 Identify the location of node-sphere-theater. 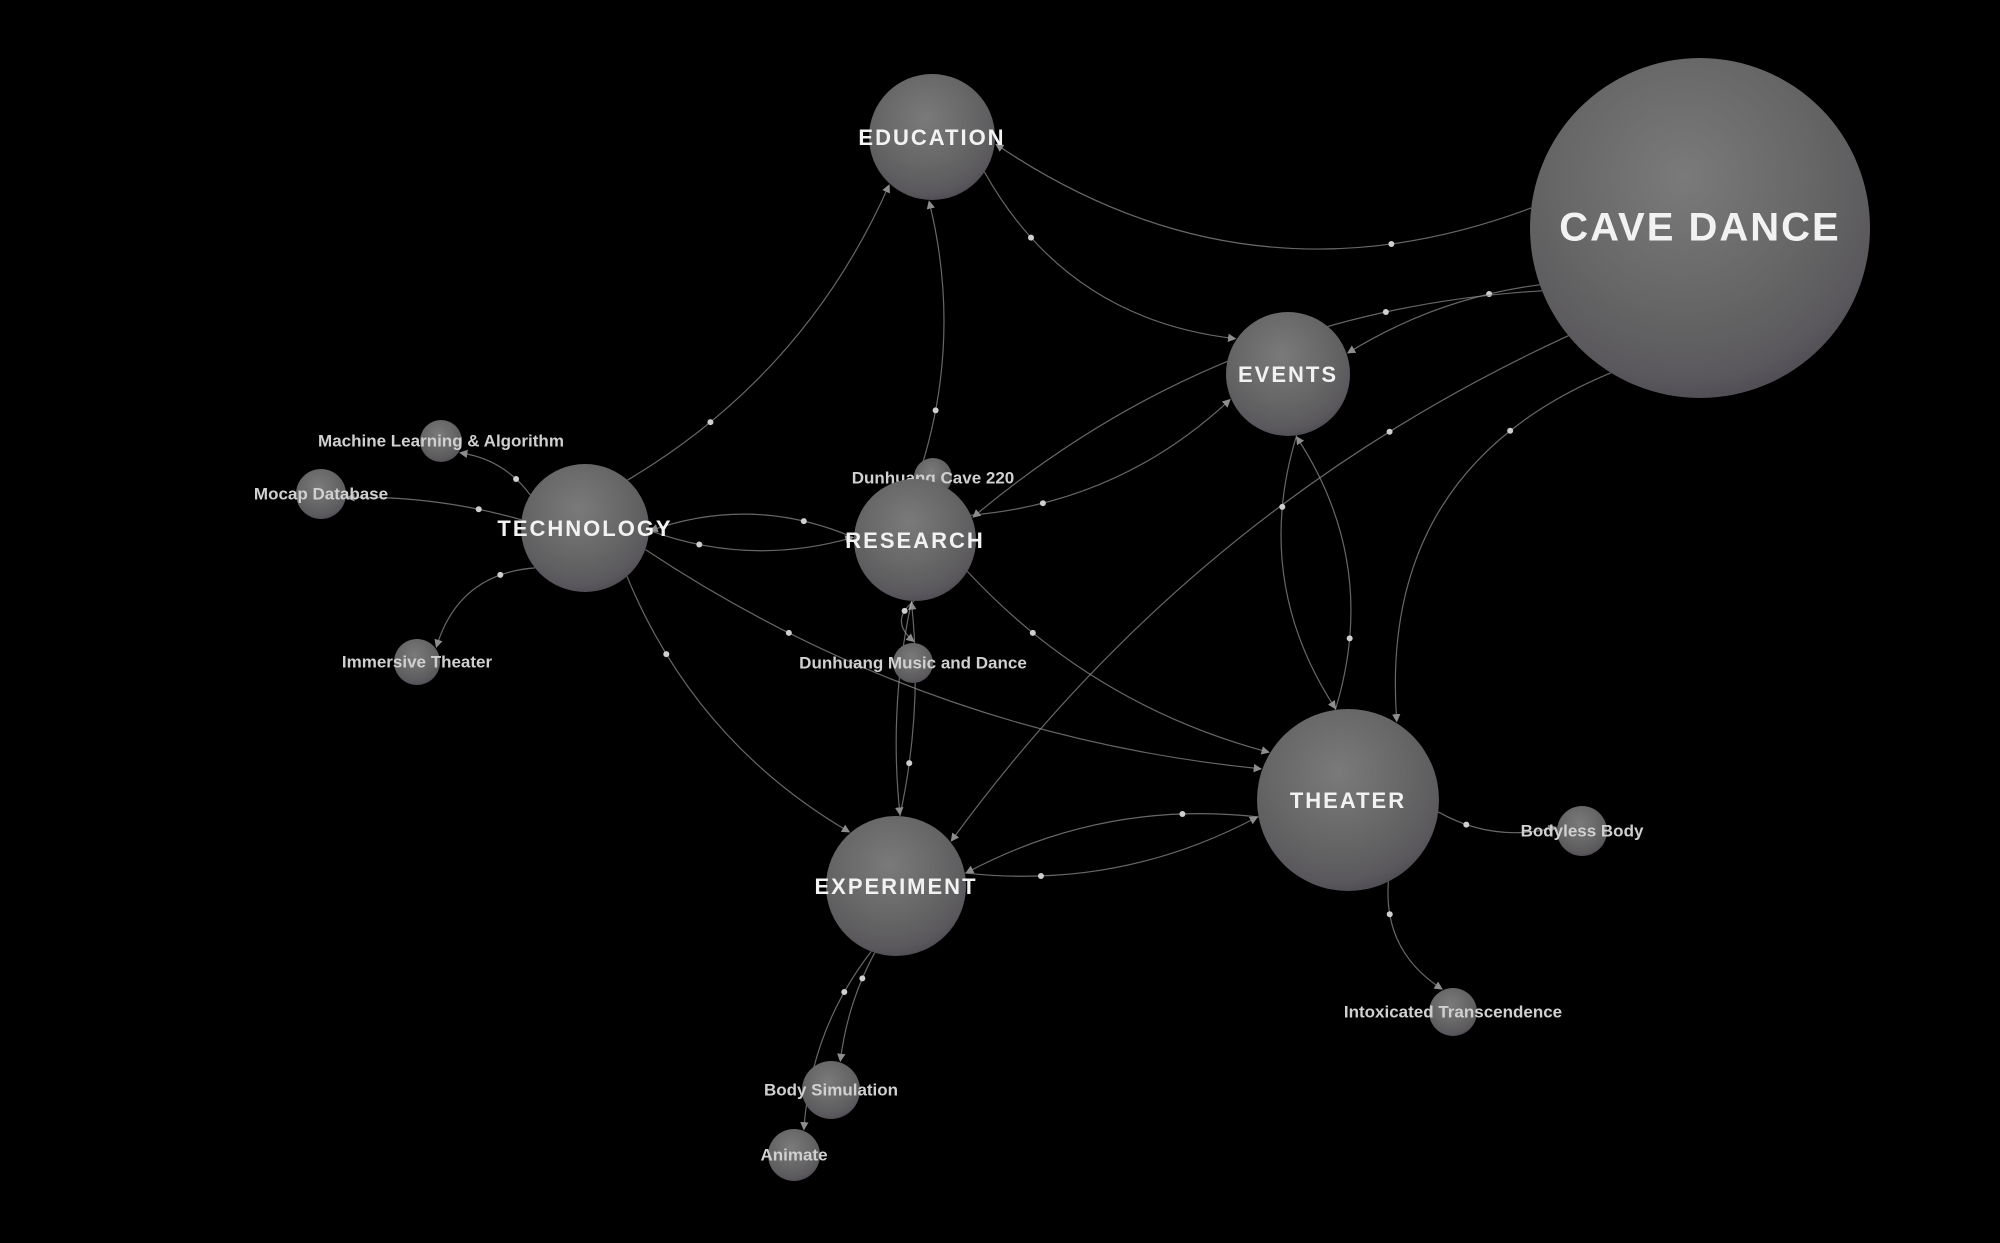
(1348, 800).